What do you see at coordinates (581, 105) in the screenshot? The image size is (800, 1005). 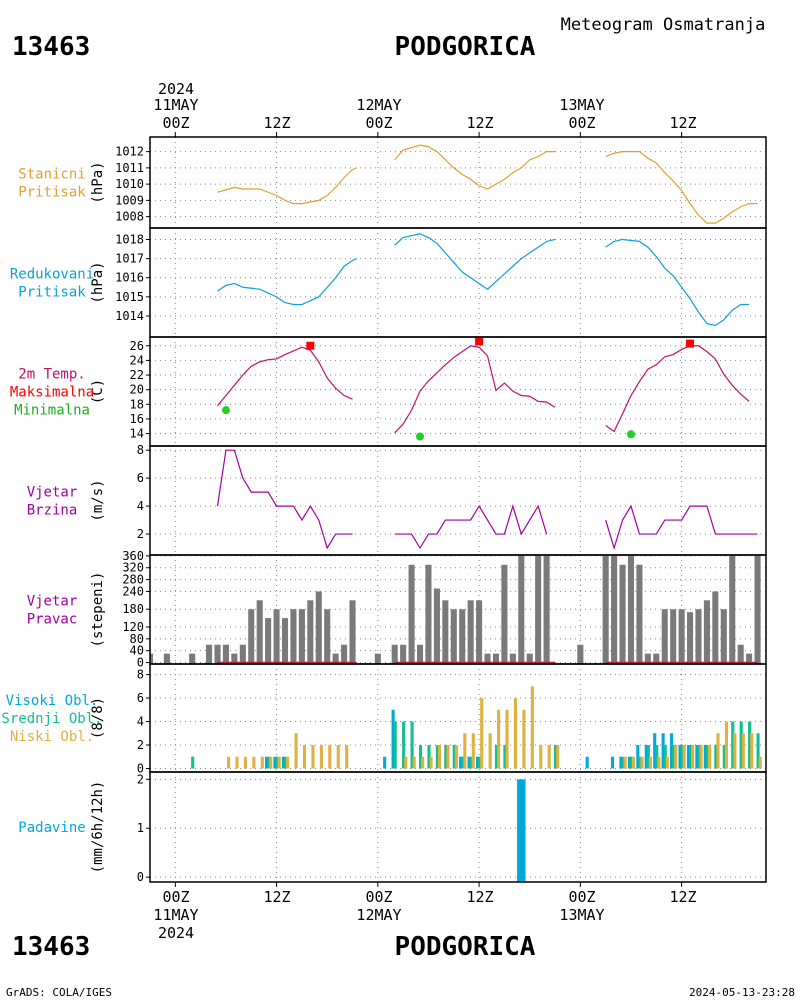 I see `top-day-label: 13MAY` at bounding box center [581, 105].